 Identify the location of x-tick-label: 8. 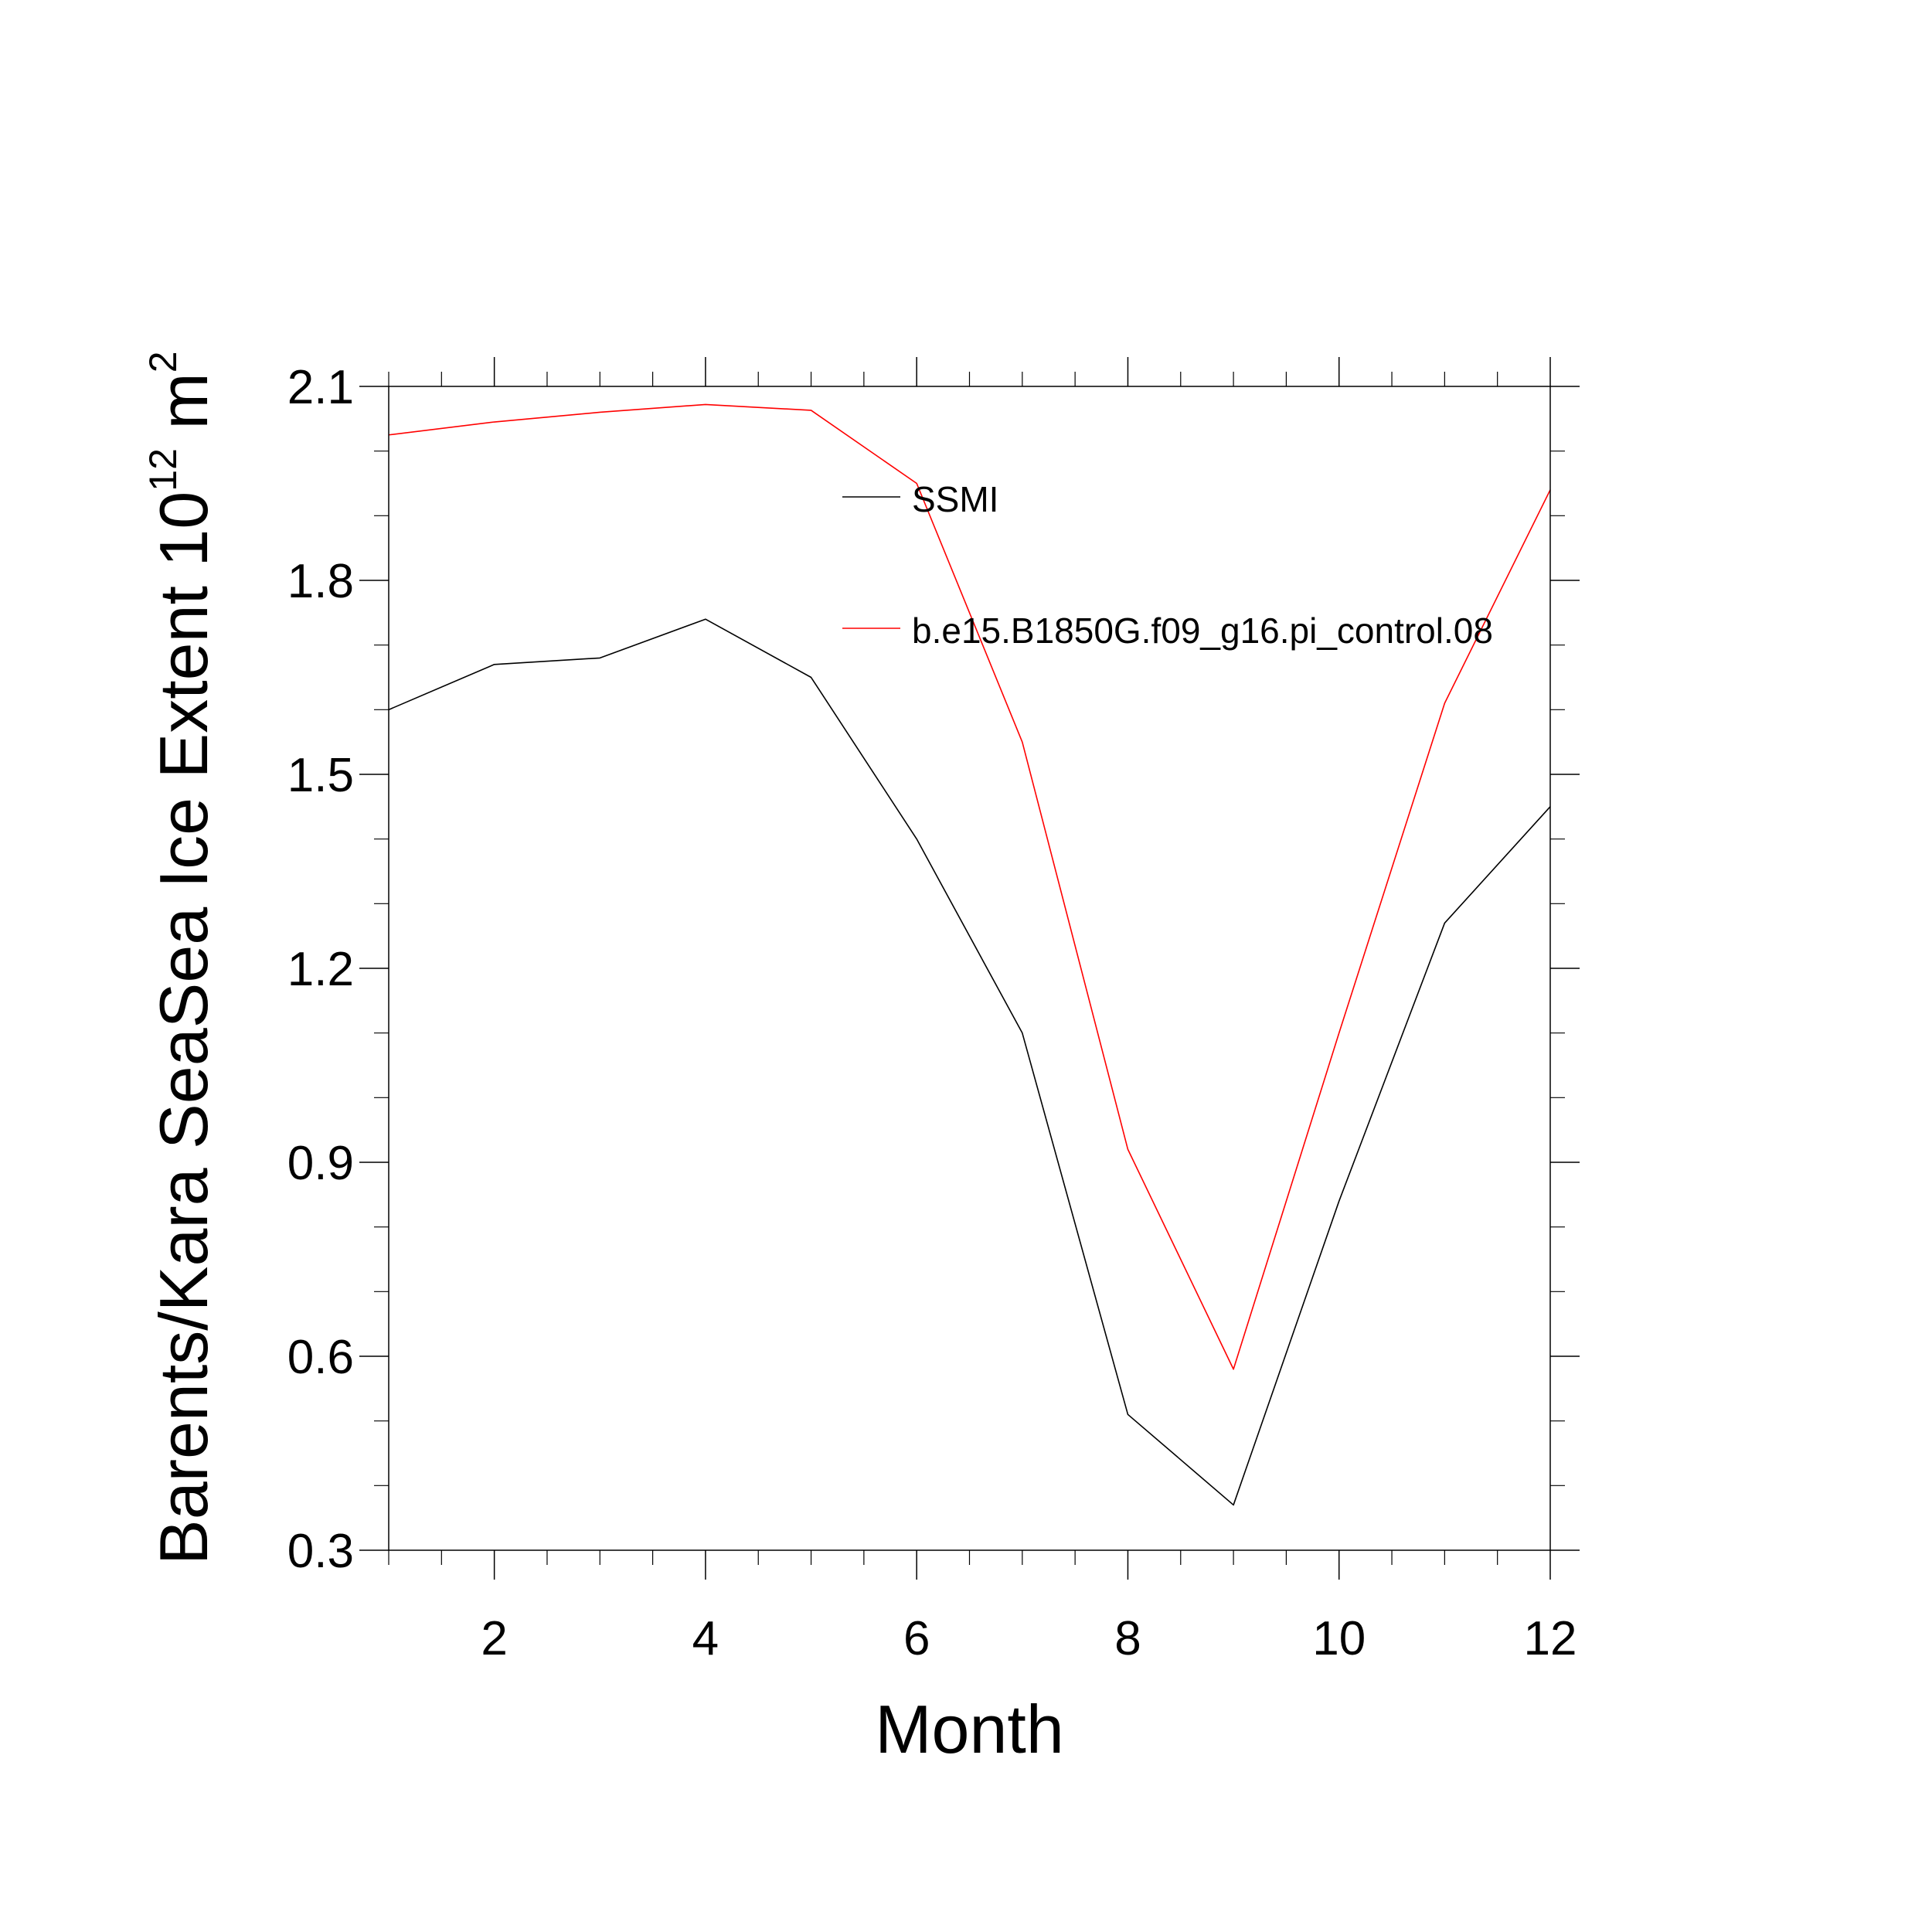
(1127, 1639).